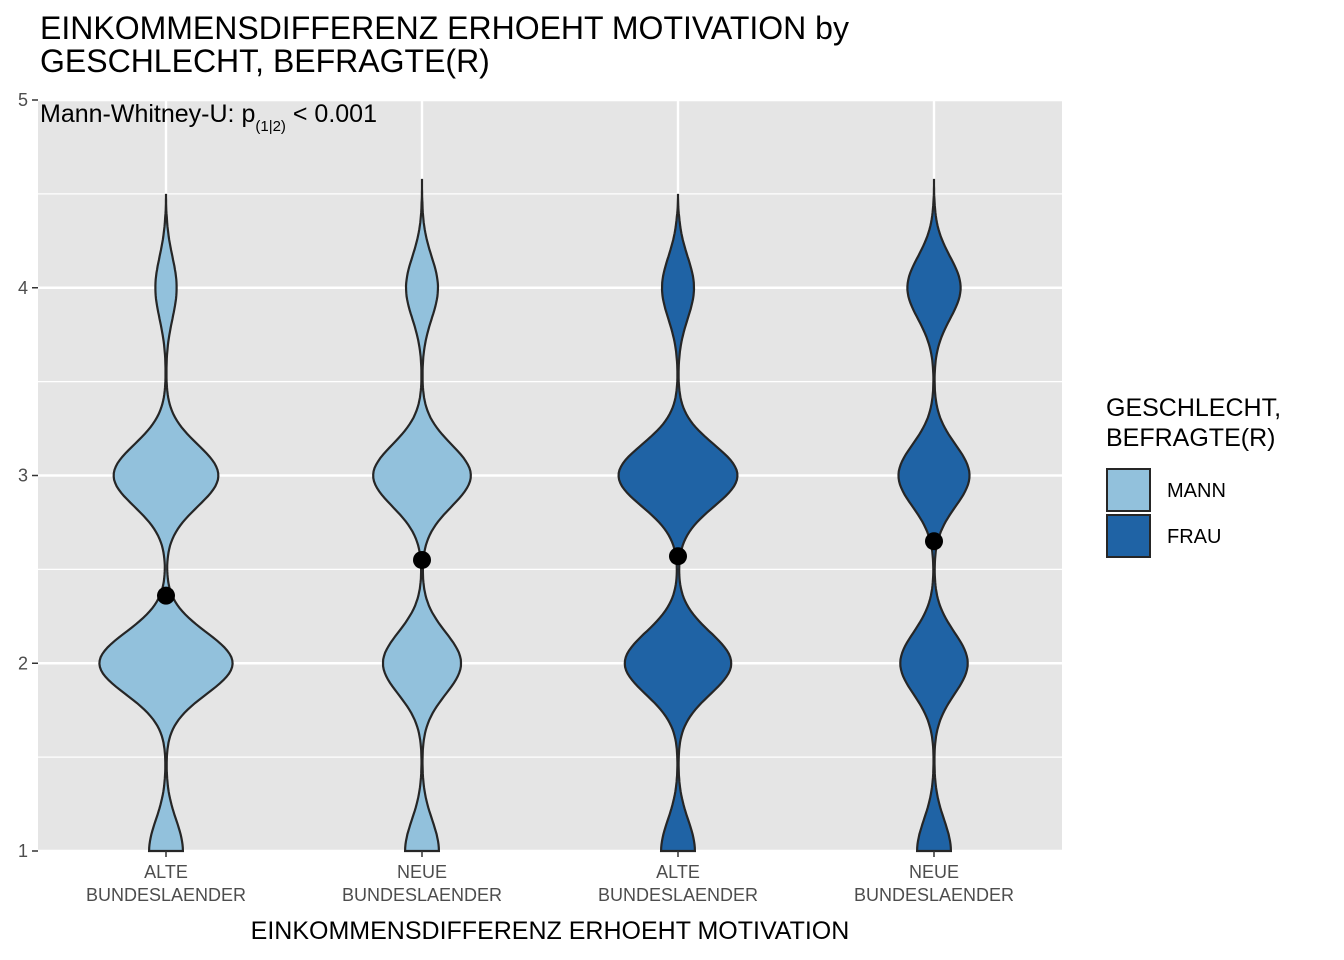 Image resolution: width=1344 pixels, height=960 pixels. I want to click on mean-points, so click(550, 568).